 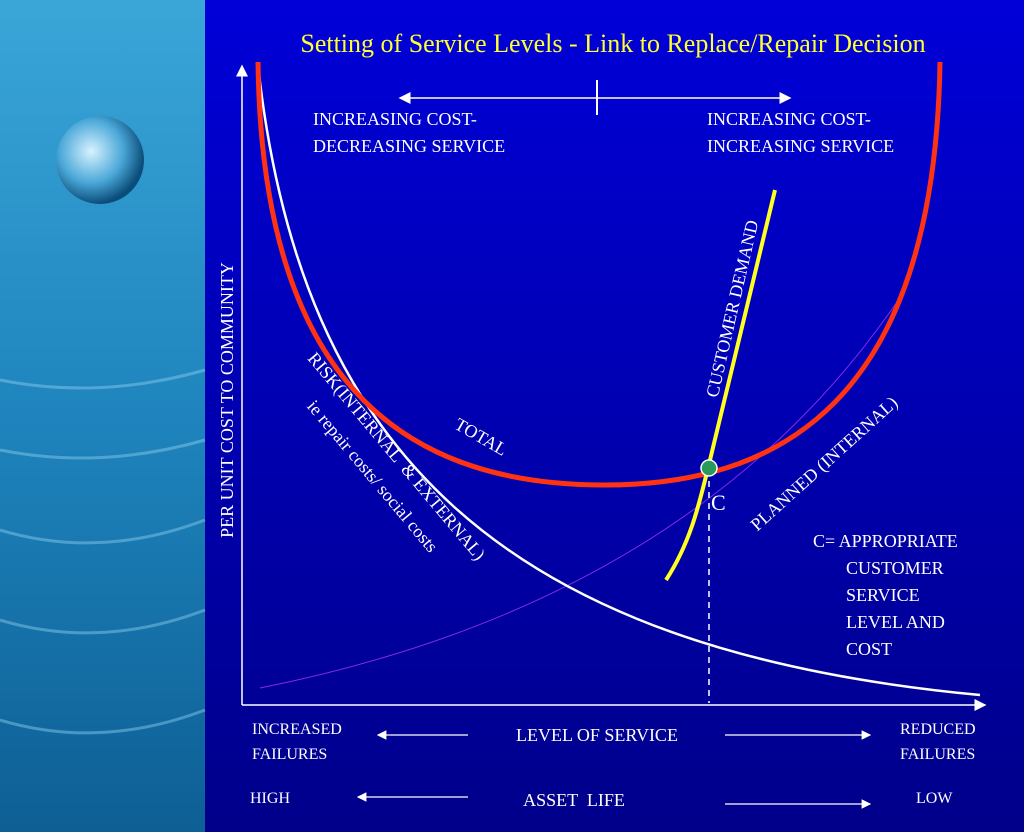 I want to click on y-axis-label: PER UNIT COST TO COMMUNITY, so click(x=227, y=400).